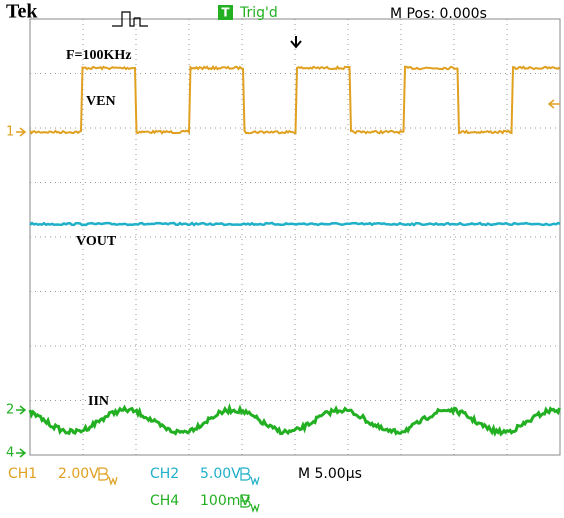 The image size is (564, 518). What do you see at coordinates (99, 55) in the screenshot?
I see `frequency-label: F=100KHz` at bounding box center [99, 55].